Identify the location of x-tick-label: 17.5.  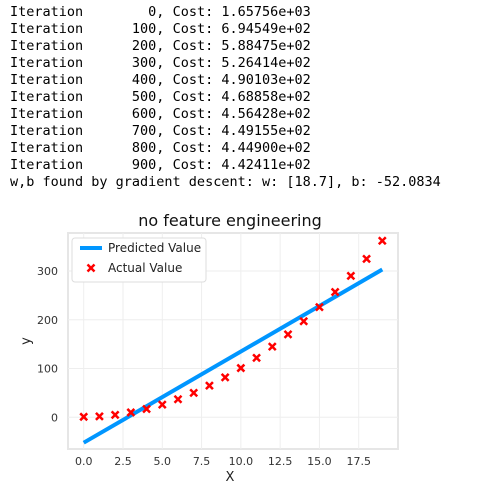
(358, 461).